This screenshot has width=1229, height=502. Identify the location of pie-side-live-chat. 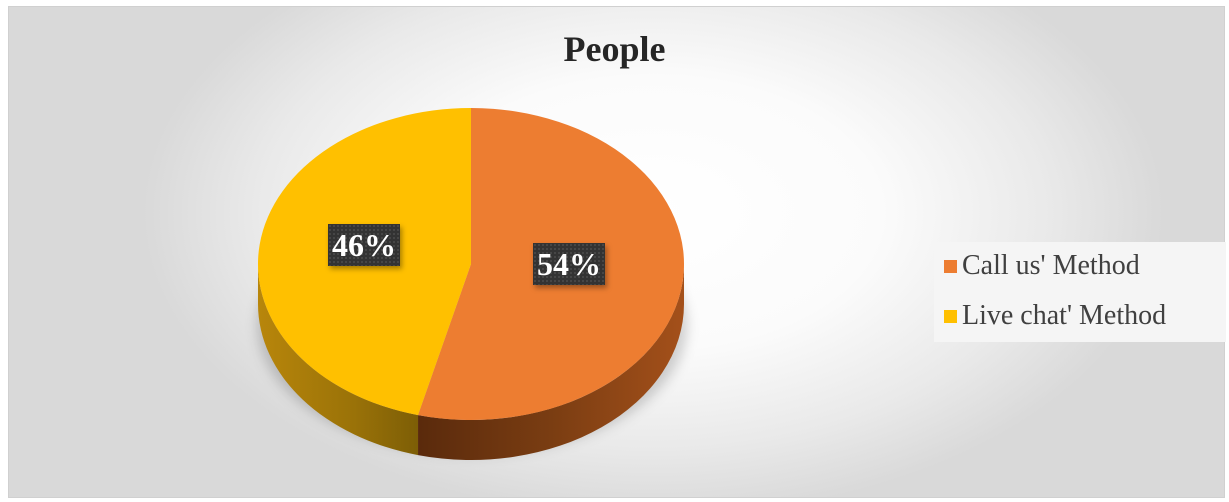
(338, 360).